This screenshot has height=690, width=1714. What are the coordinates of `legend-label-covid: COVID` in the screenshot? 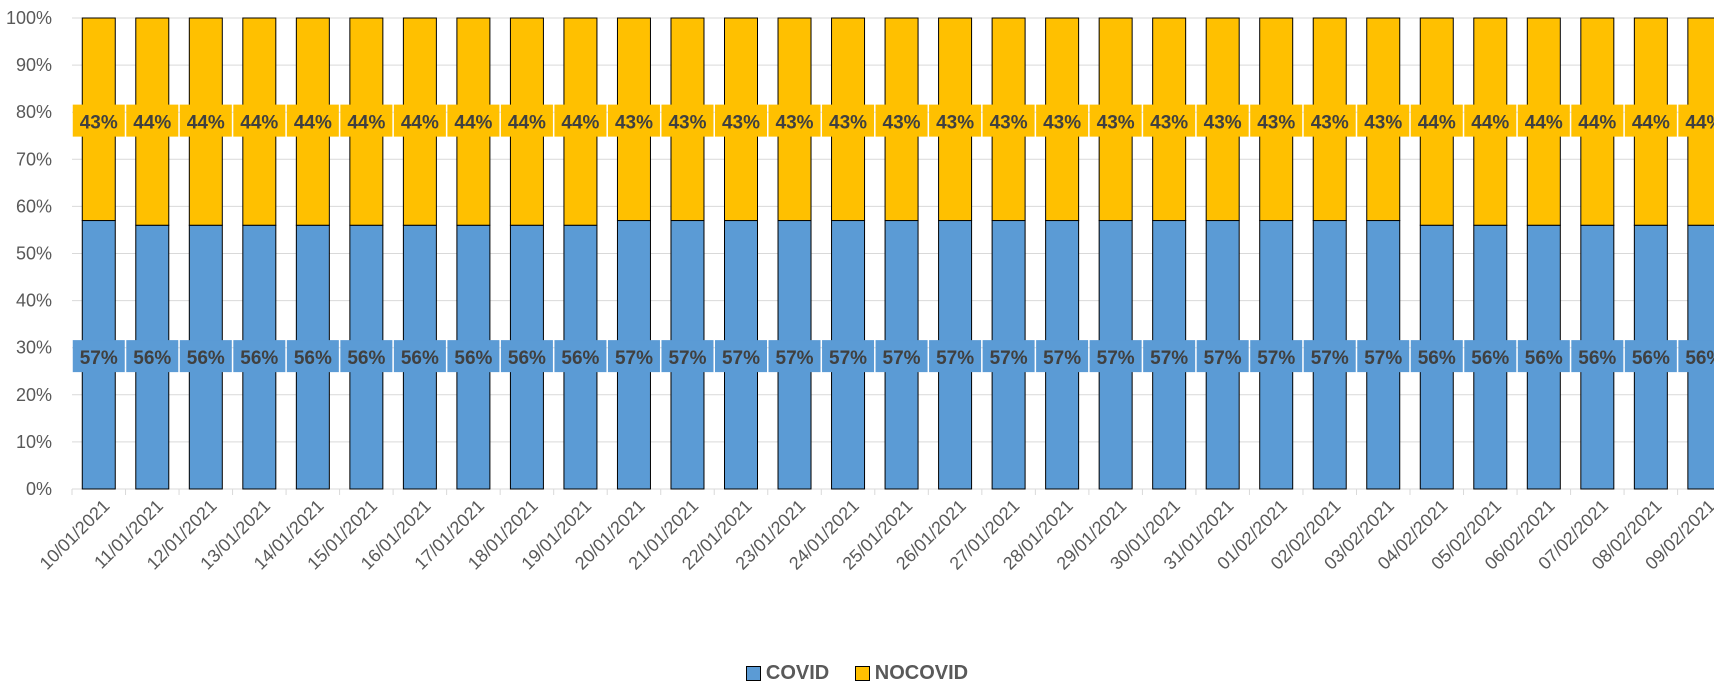 It's located at (797, 673).